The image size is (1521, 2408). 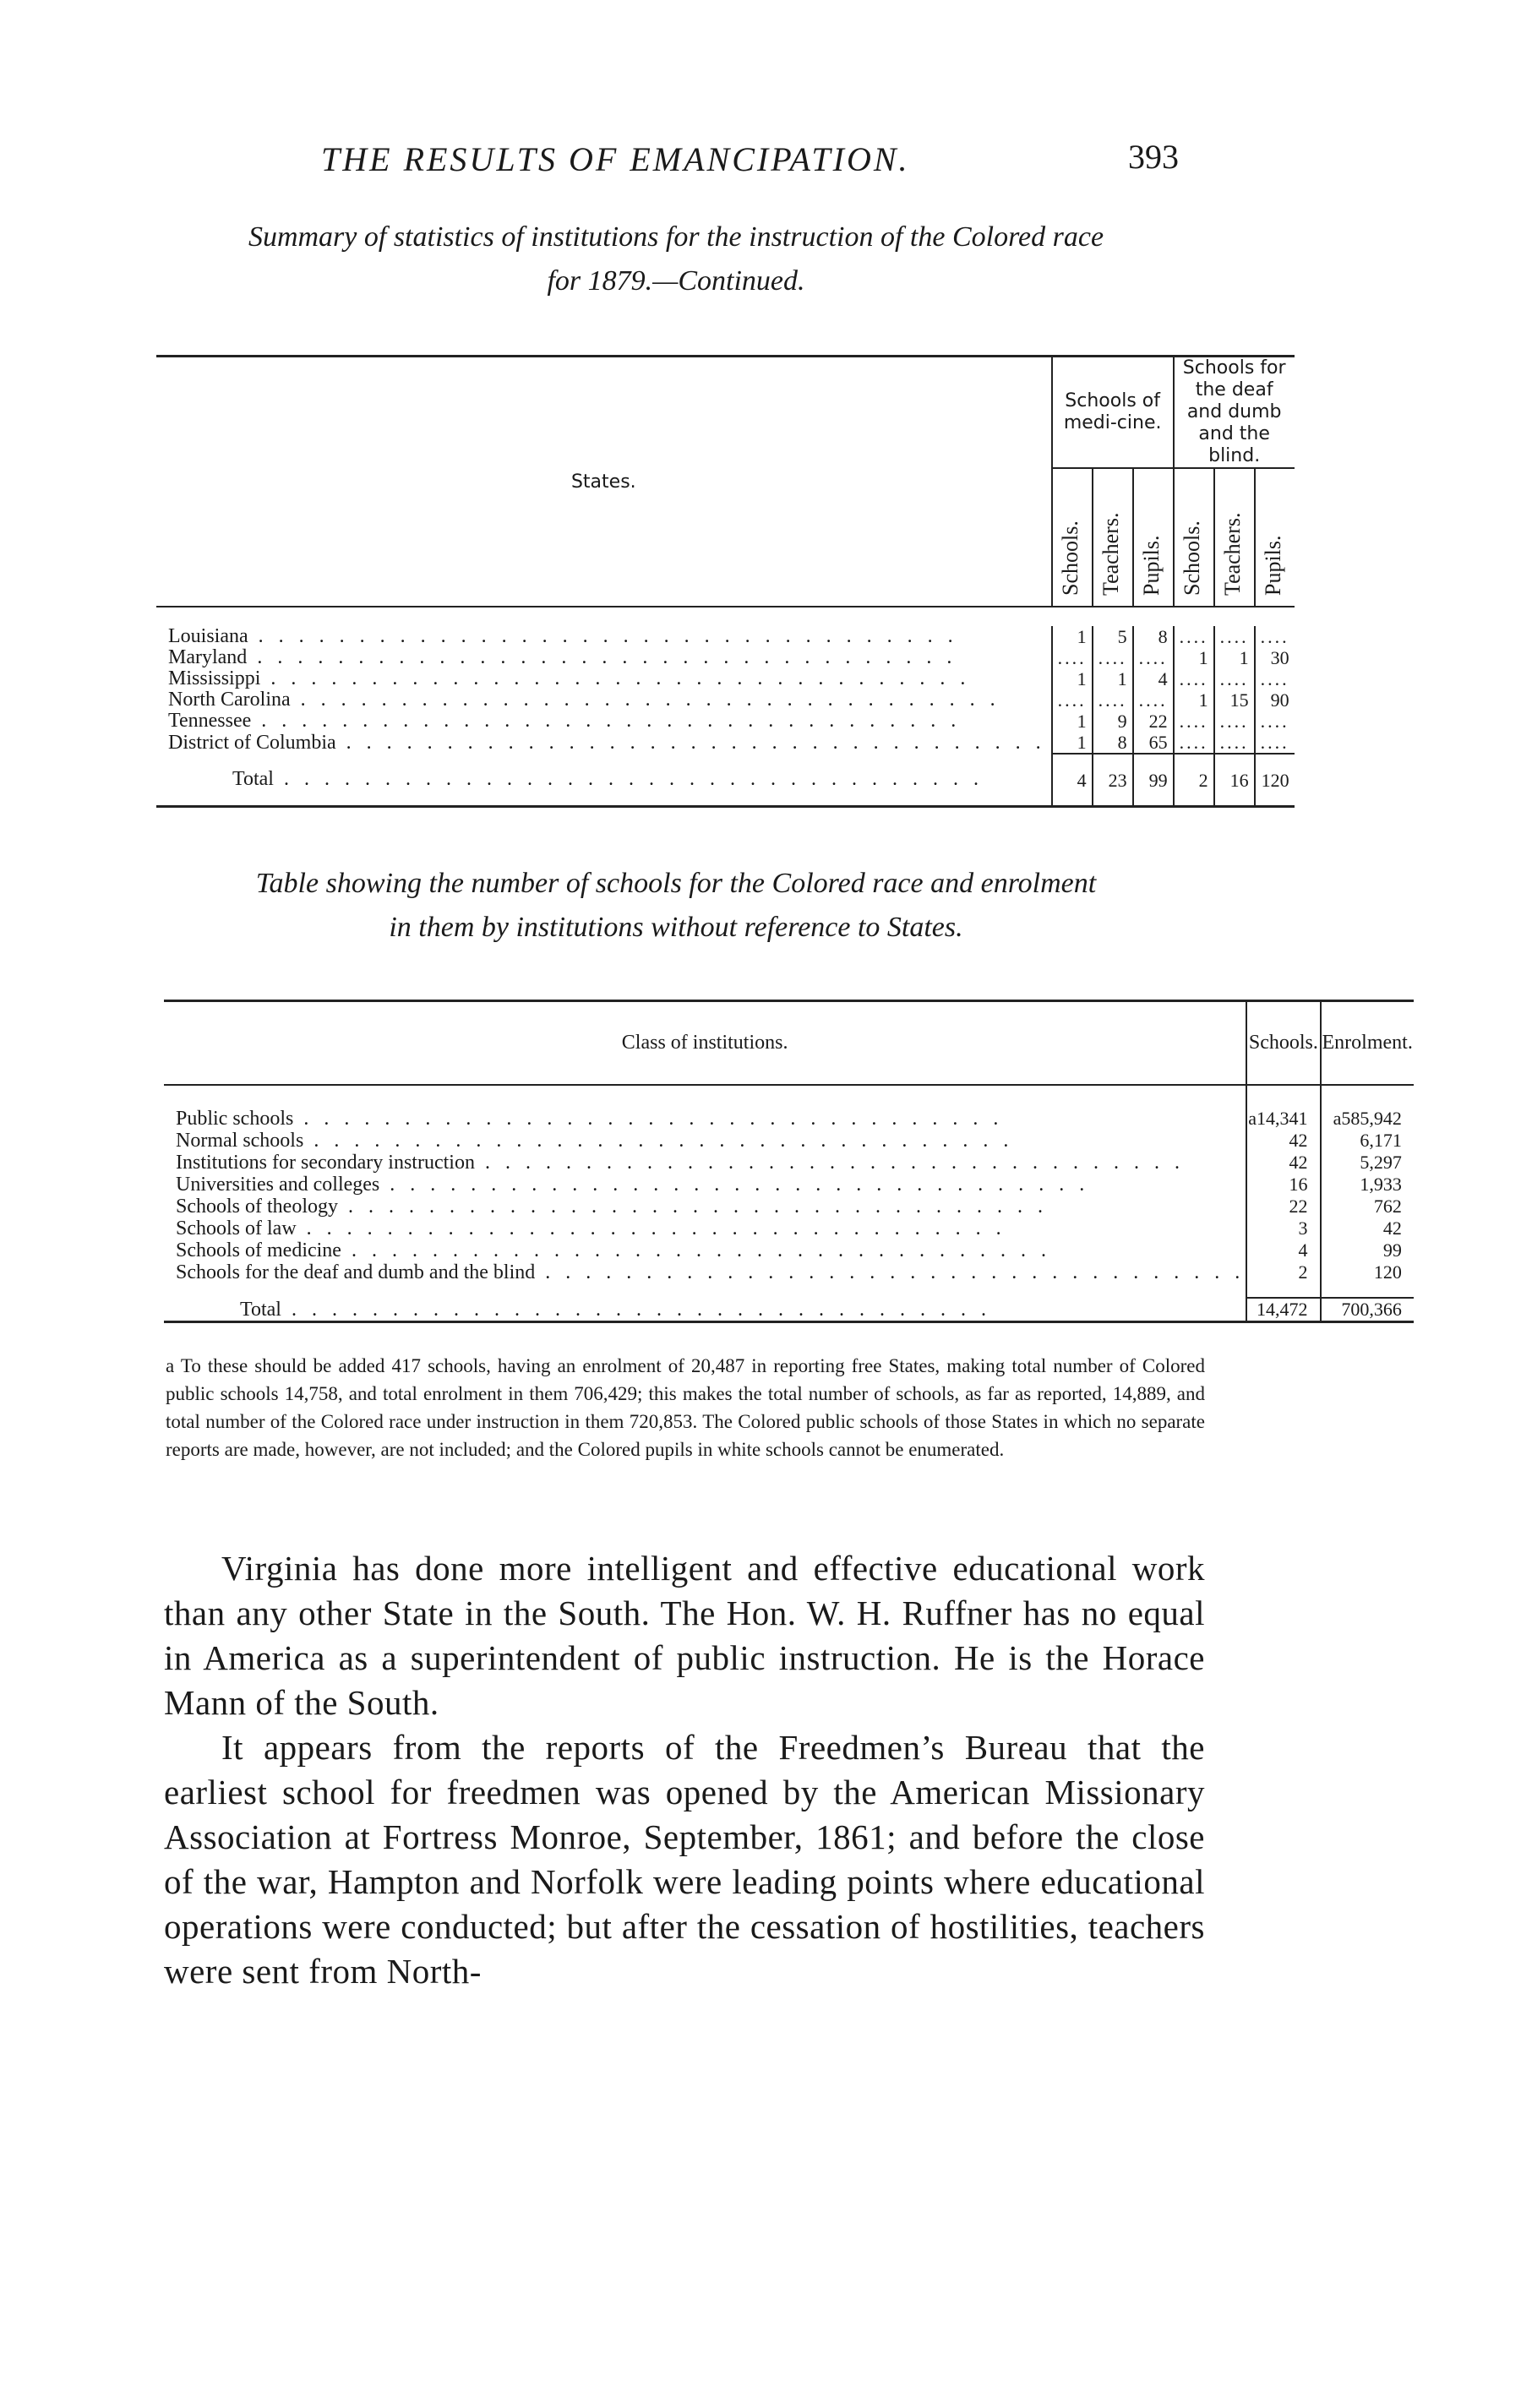 What do you see at coordinates (1283, 1228) in the screenshot?
I see `cell: 3` at bounding box center [1283, 1228].